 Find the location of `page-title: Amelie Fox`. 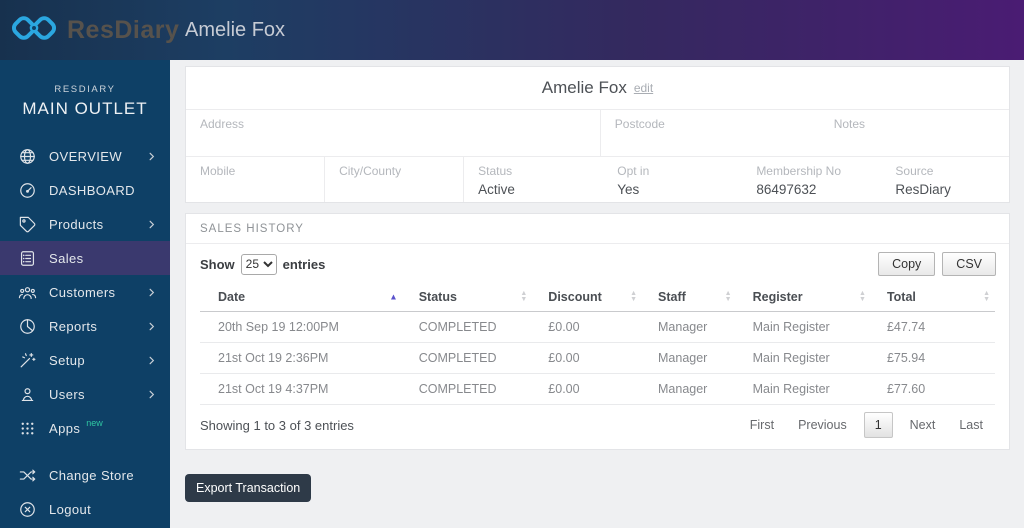

page-title: Amelie Fox is located at coordinates (235, 29).